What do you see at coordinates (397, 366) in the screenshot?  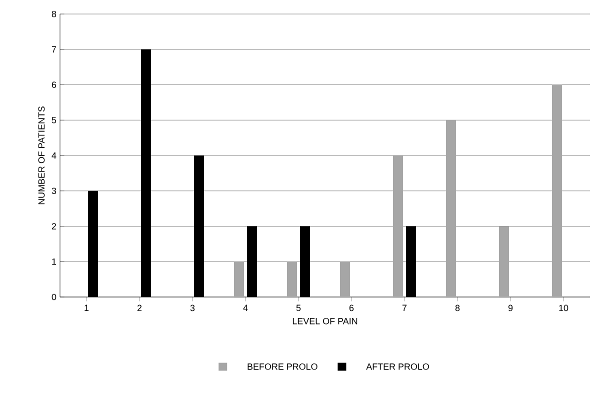 I see `legend-label: AFTER PROLO` at bounding box center [397, 366].